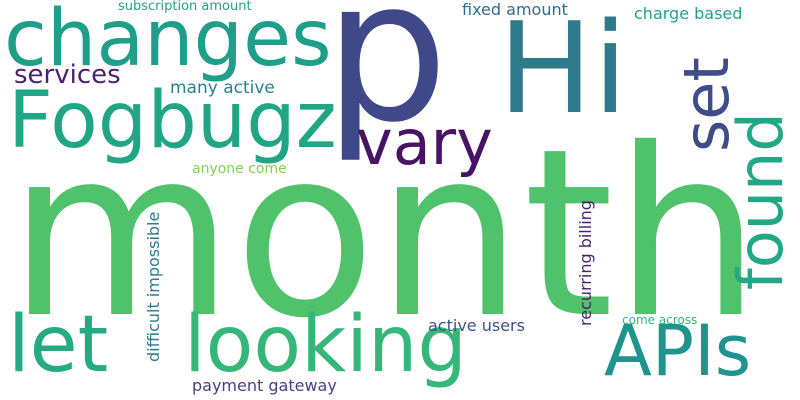 The width and height of the screenshot is (800, 400). Describe the element at coordinates (688, 14) in the screenshot. I see `word-charge-based: charge based` at that location.